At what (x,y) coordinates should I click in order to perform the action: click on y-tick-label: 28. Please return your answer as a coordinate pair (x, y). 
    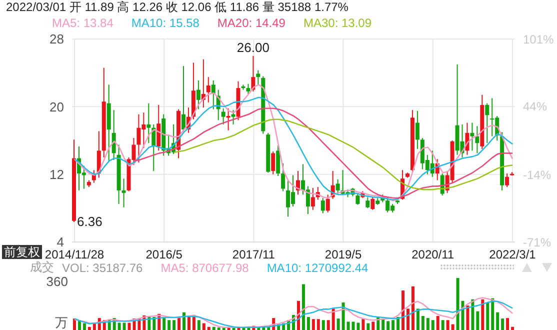
    Looking at the image, I should click on (57, 39).